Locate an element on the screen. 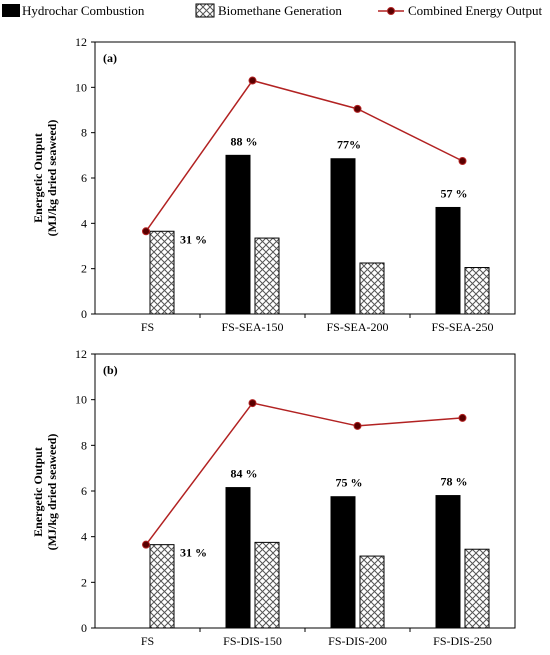 The height and width of the screenshot is (655, 550). legend-label-combined: Combined Energy Output is located at coordinates (475, 10).